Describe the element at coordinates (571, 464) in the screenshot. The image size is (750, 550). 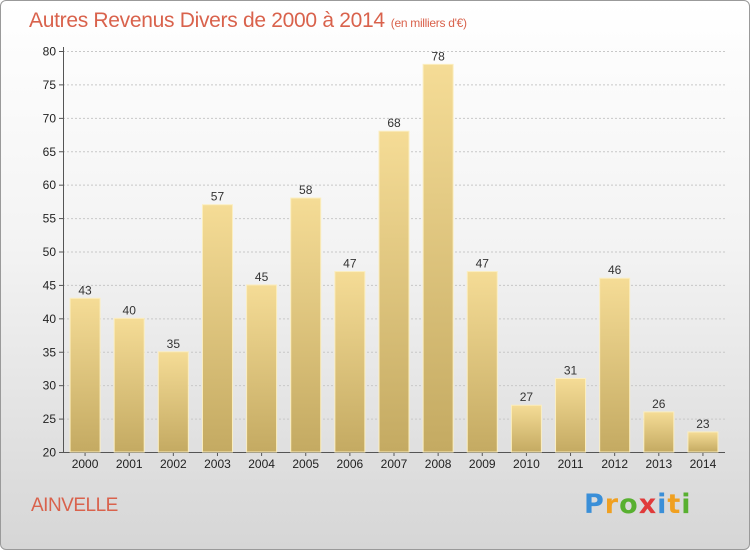
I see `x-tick-label-2011: 2011` at that location.